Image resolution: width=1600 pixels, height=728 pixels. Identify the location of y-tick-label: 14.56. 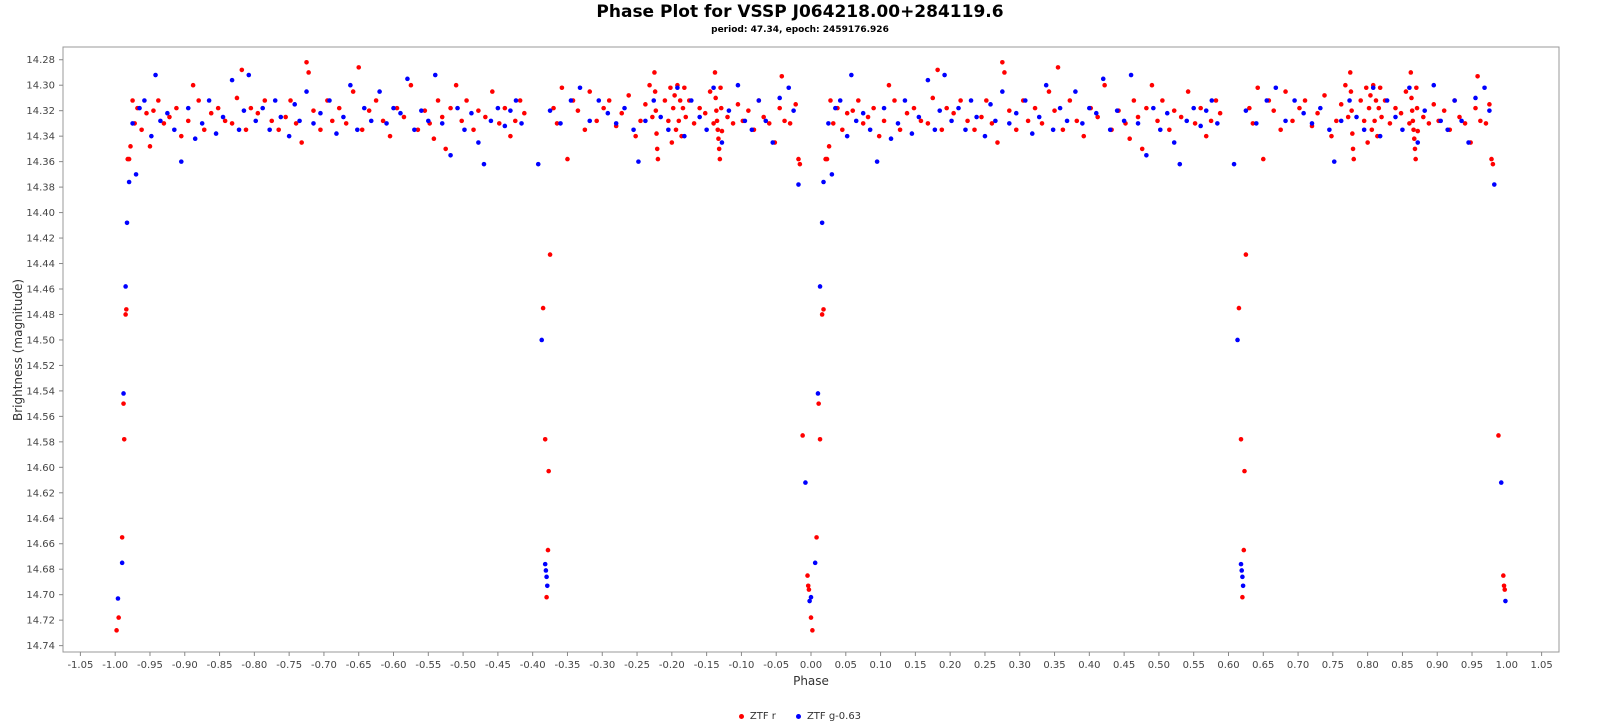
(40, 417).